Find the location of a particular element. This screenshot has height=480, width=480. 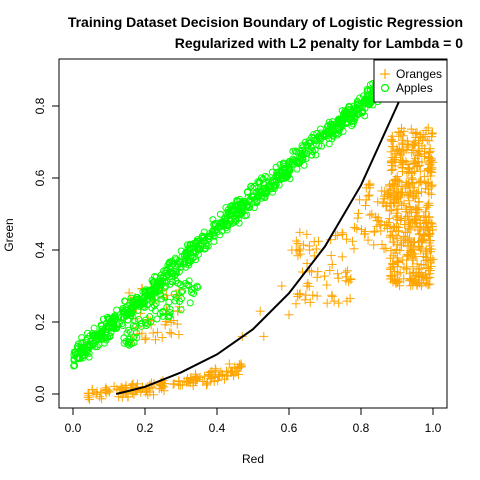

legend: Oranges Apples is located at coordinates (410, 81).